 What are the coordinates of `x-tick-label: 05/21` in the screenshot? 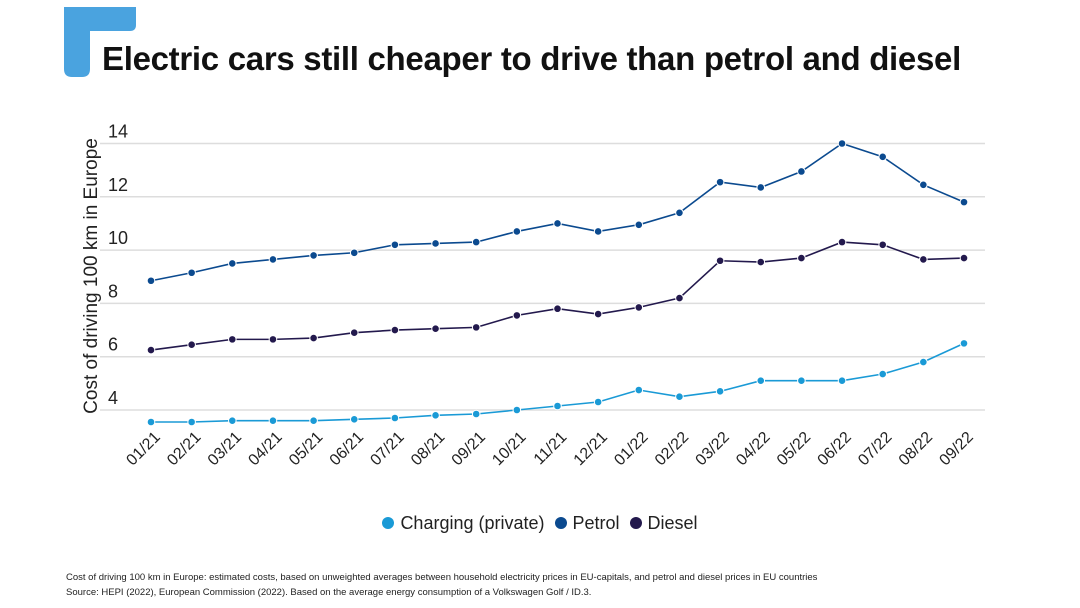 It's located at (306, 449).